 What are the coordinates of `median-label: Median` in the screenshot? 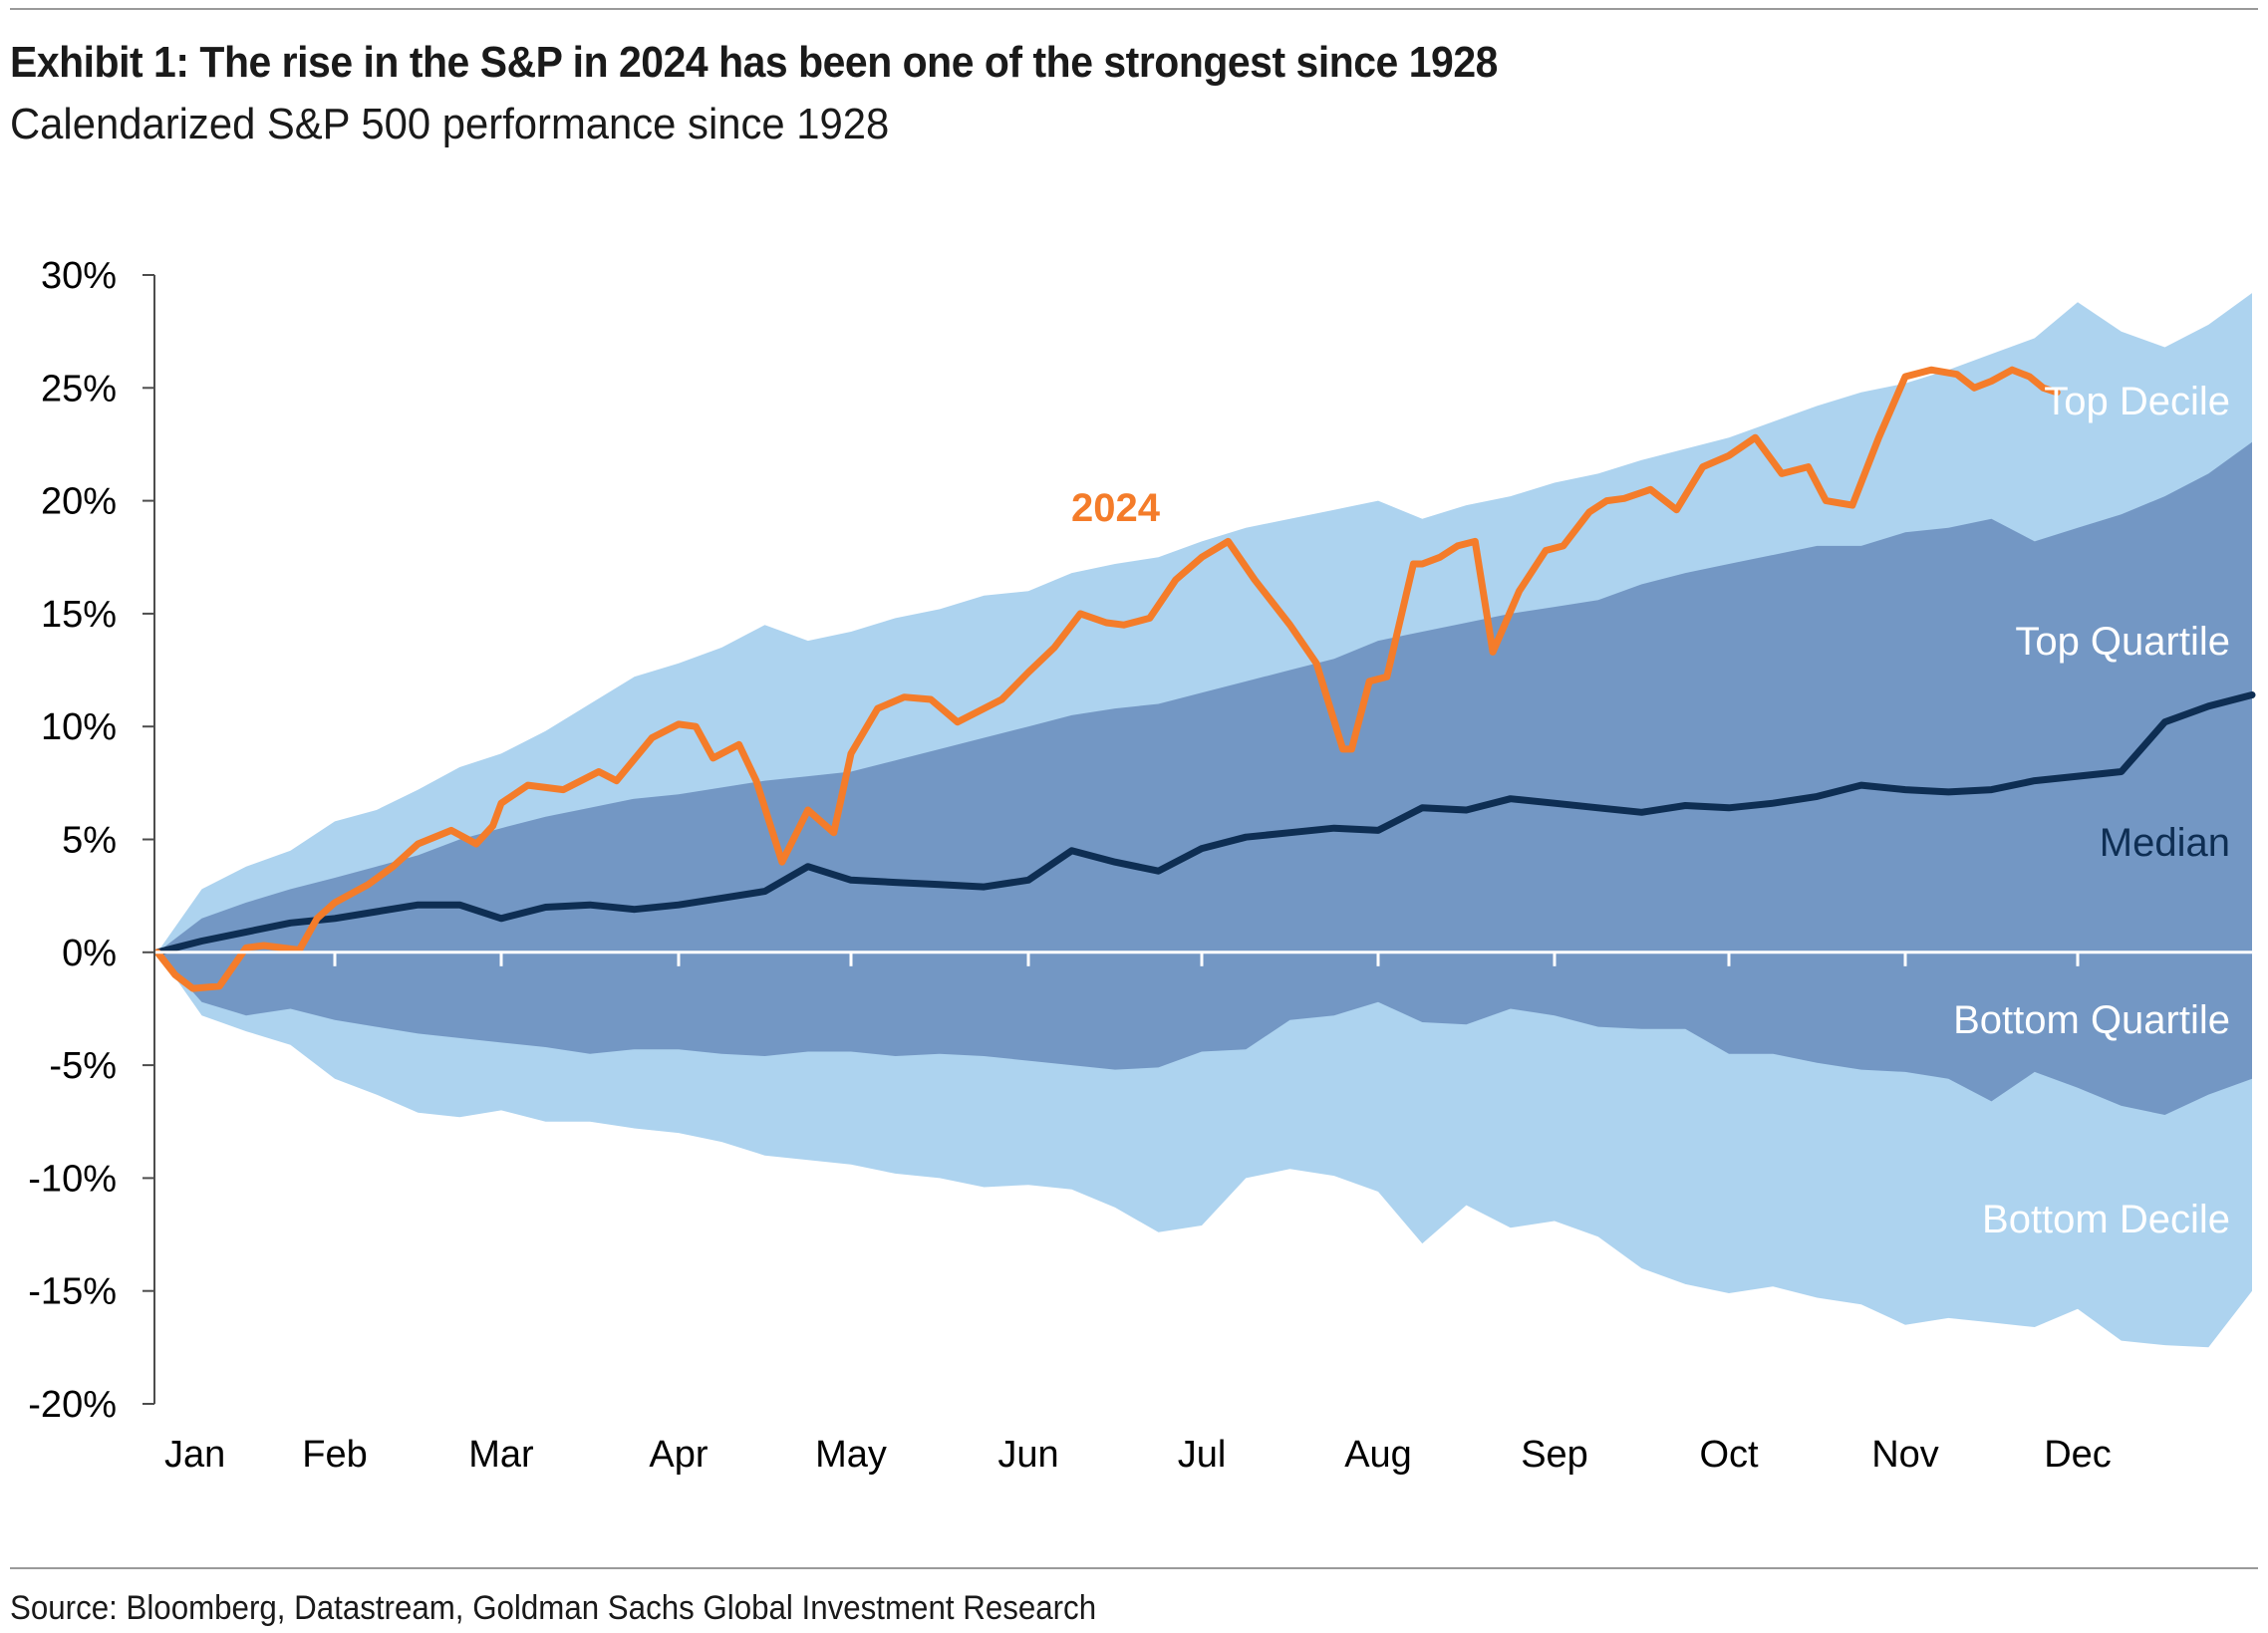 It's located at (2165, 843).